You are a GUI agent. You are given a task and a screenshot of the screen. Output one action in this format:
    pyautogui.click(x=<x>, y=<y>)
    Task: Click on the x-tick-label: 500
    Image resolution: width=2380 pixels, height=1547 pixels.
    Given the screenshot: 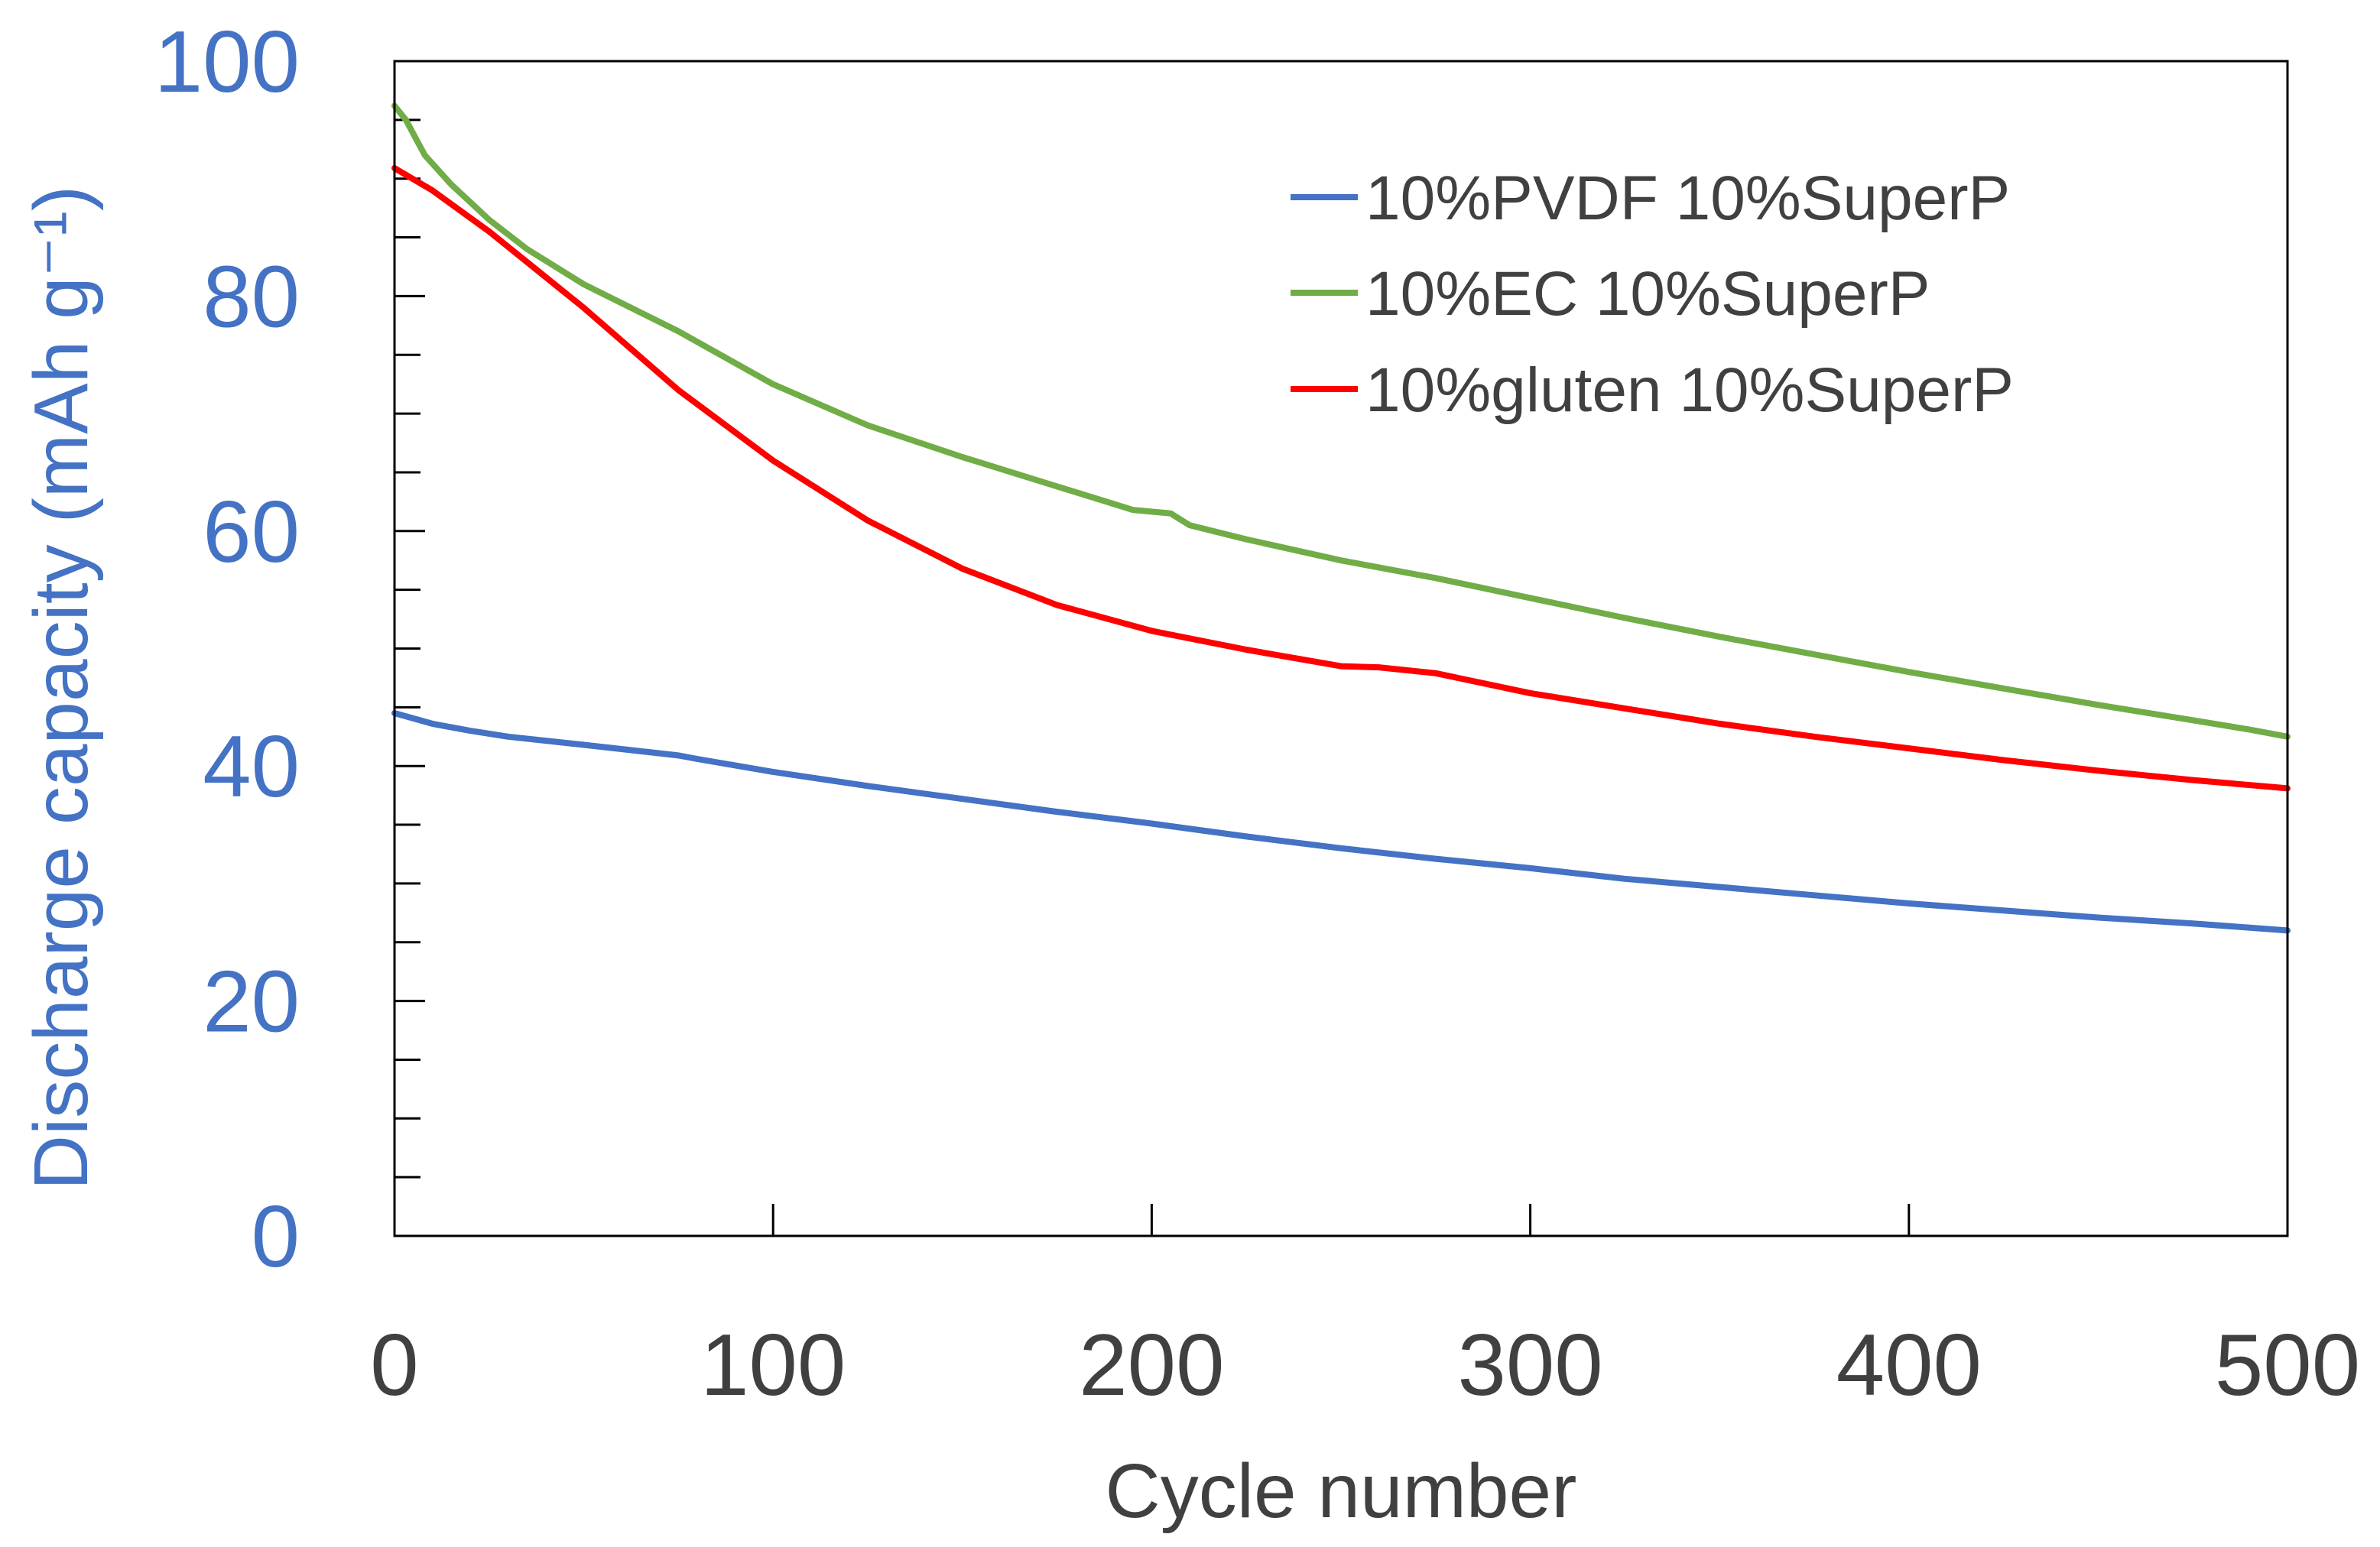 What is the action you would take?
    pyautogui.click(x=2287, y=1365)
    